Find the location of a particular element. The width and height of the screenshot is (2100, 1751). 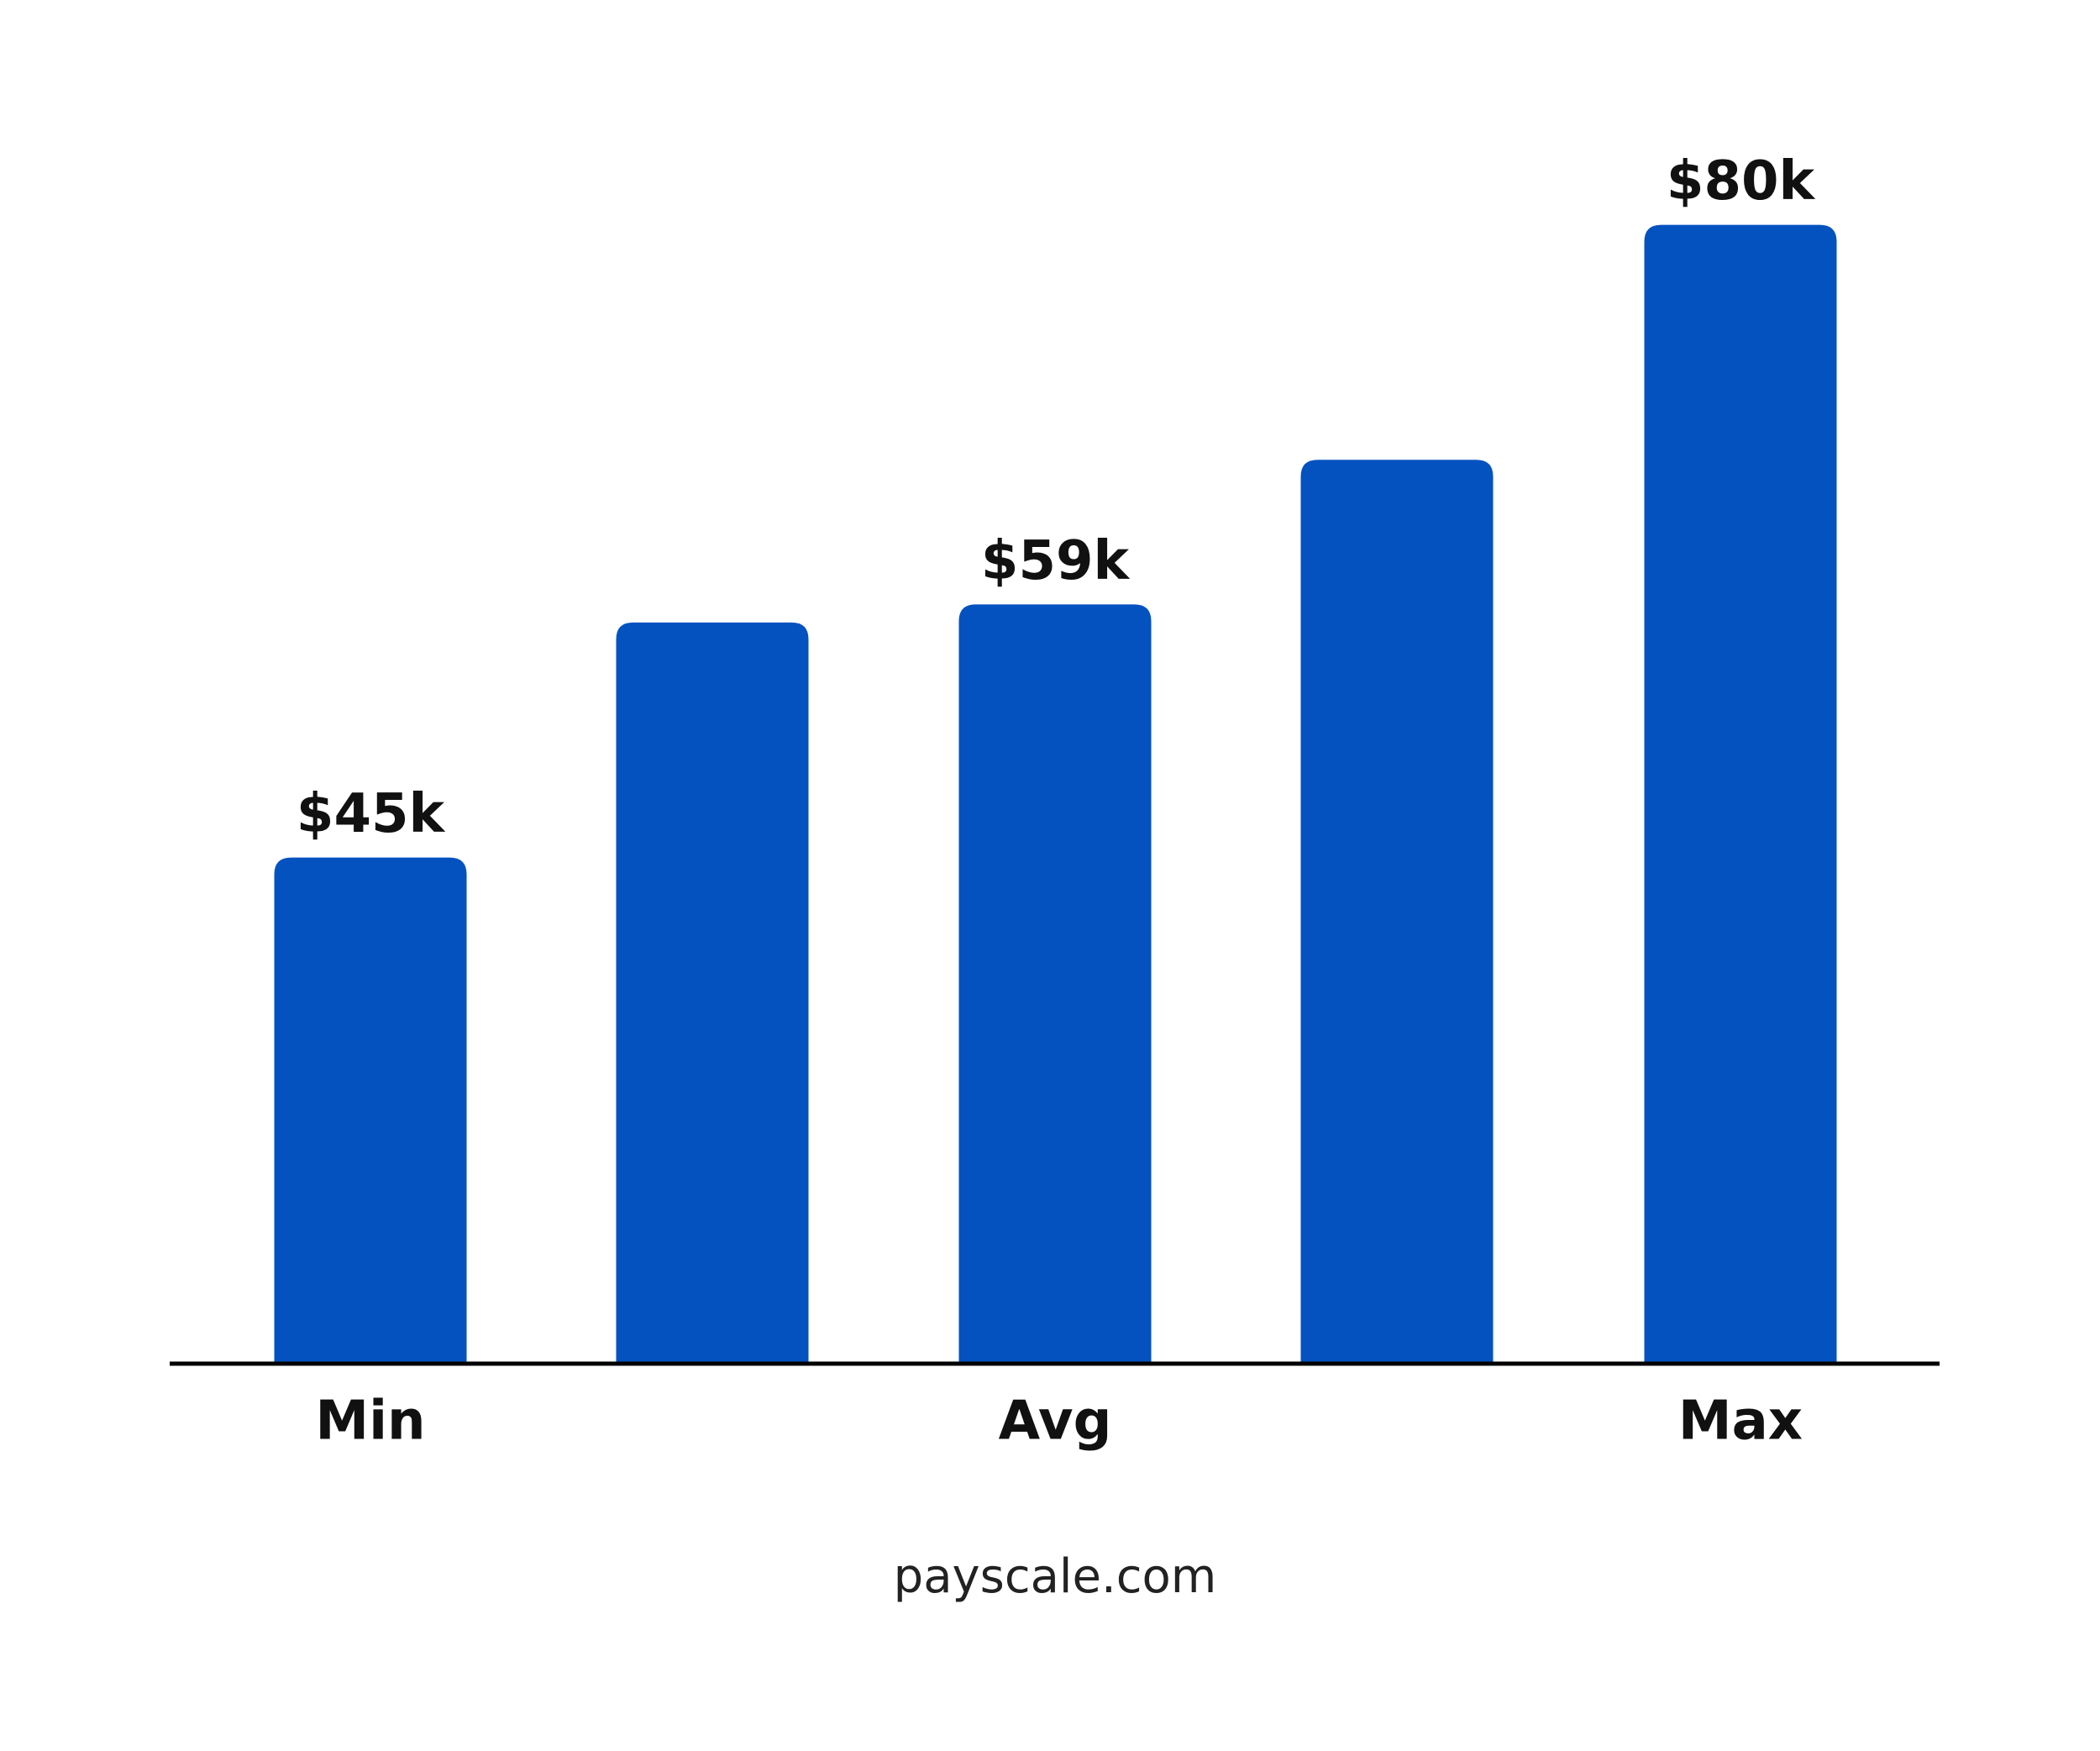

value-label: $80k is located at coordinates (1741, 181).